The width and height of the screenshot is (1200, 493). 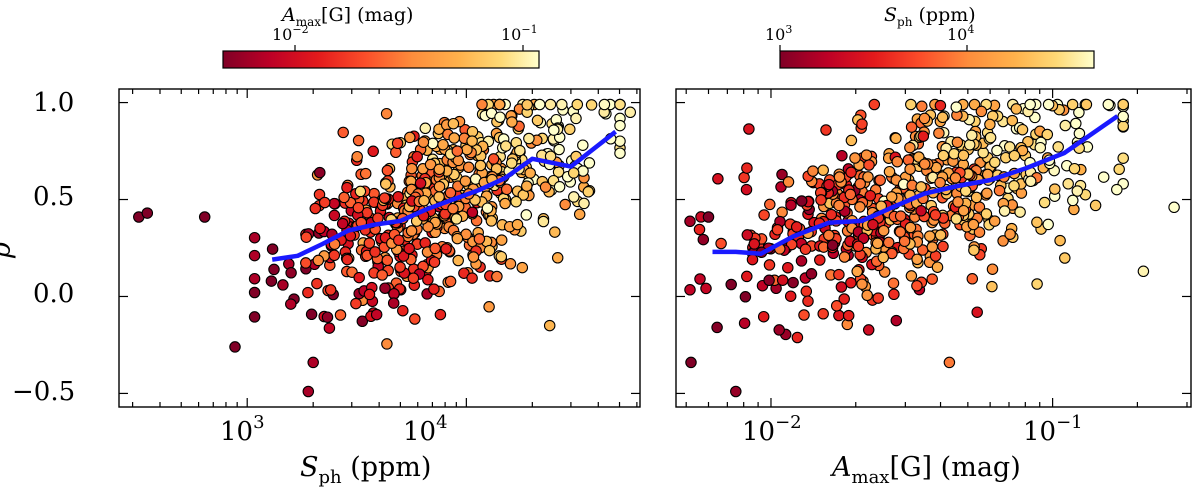 What do you see at coordinates (53, 294) in the screenshot?
I see `left-ytick-label: 0.0` at bounding box center [53, 294].